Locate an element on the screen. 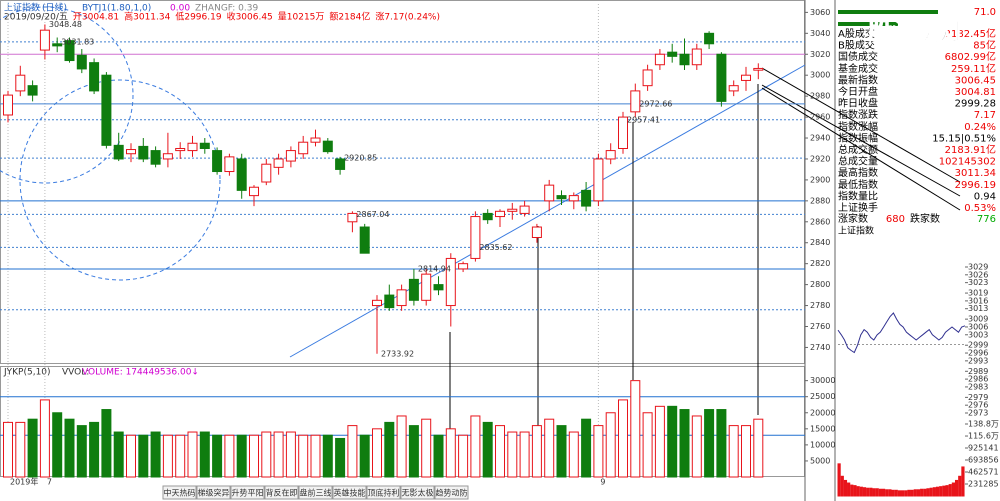  tab-label: 中天热码 is located at coordinates (180, 493).